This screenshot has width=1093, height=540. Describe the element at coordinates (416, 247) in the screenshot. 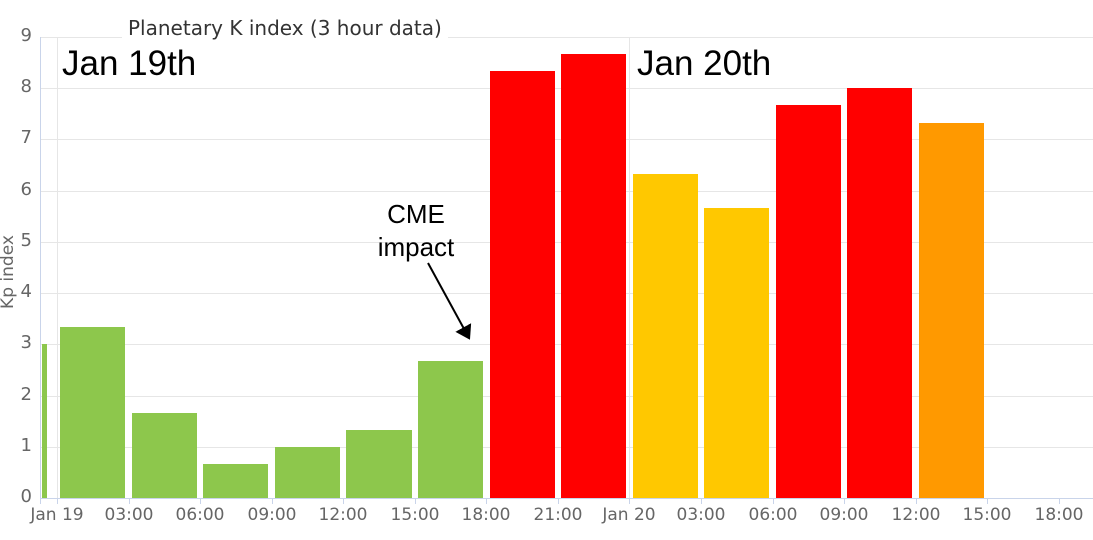

I see `cme-impact-line2: impact` at that location.